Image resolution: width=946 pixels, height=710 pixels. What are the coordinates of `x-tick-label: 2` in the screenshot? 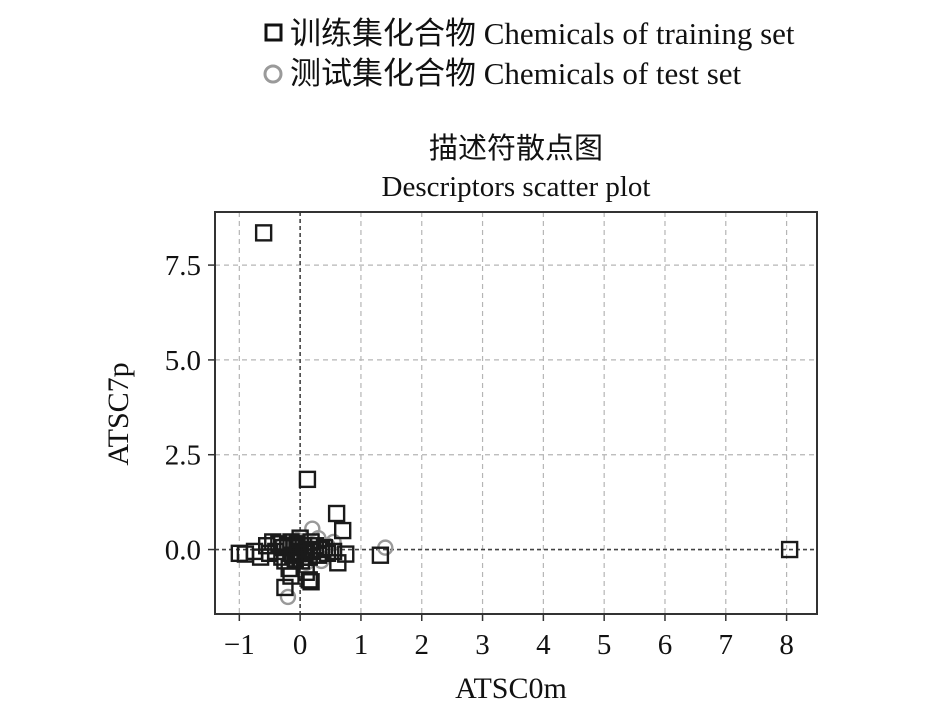 It's located at (421, 645).